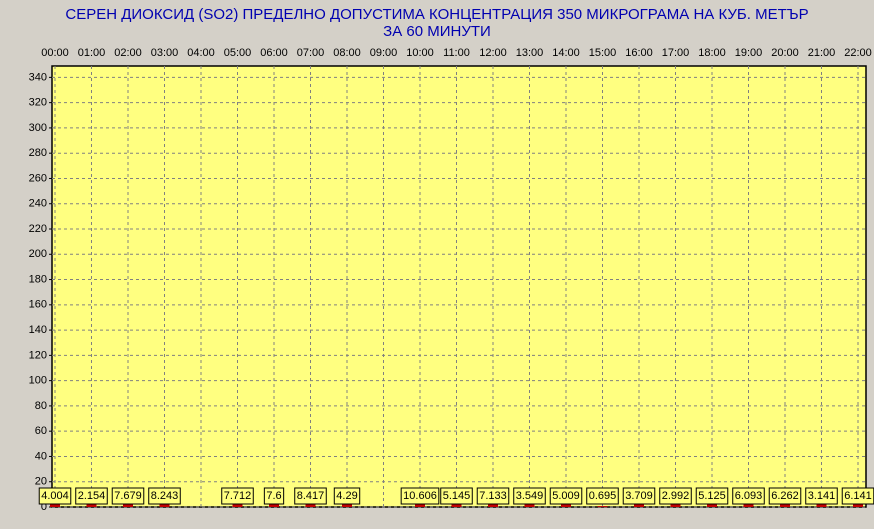  I want to click on x-tick-label: 07:00, so click(311, 53).